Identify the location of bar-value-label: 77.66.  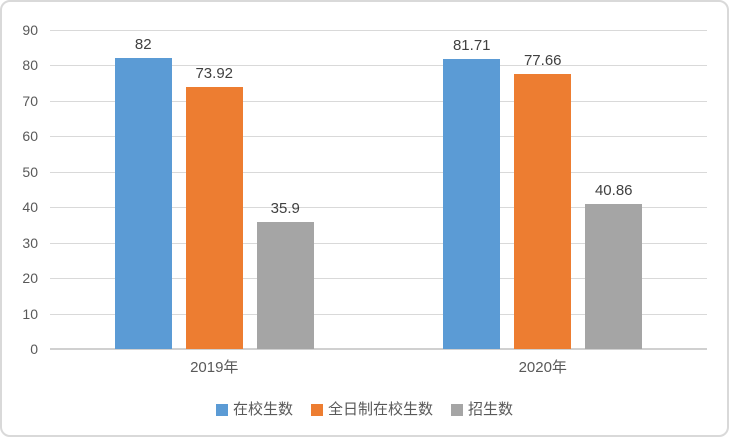
(542, 60).